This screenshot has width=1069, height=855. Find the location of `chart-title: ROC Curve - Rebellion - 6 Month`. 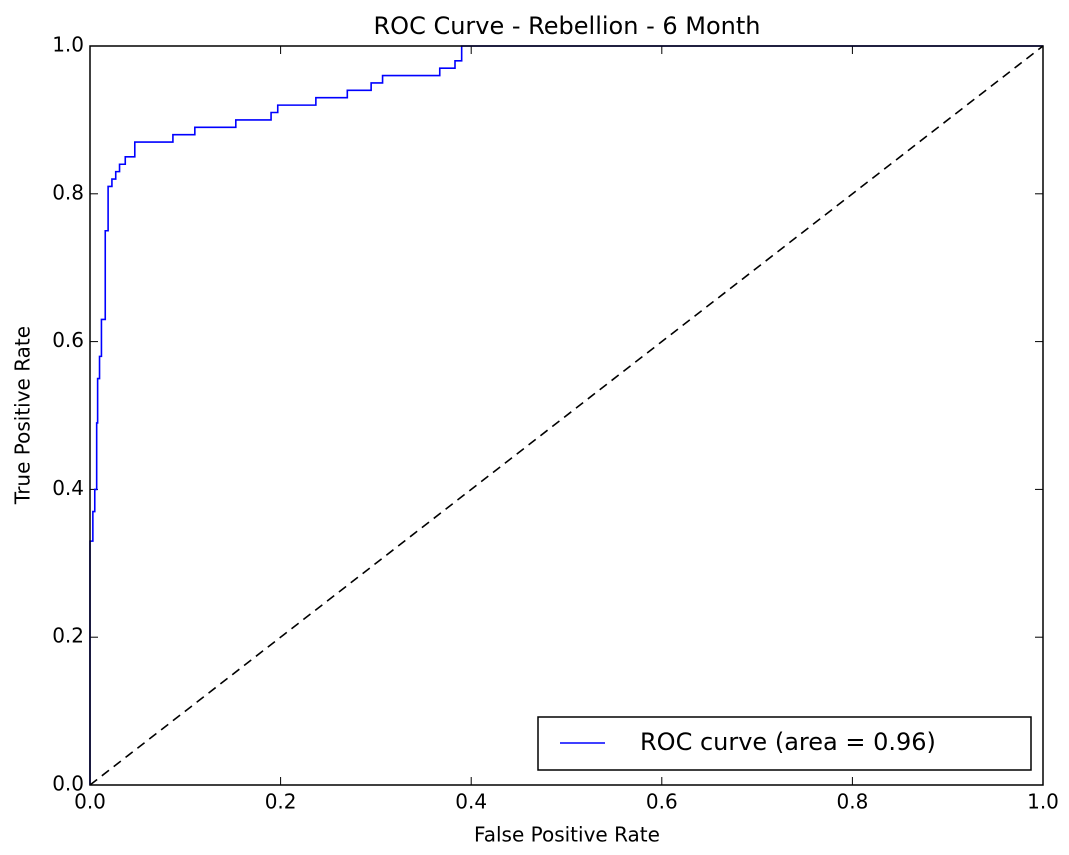

chart-title: ROC Curve - Rebellion - 6 Month is located at coordinates (567, 26).